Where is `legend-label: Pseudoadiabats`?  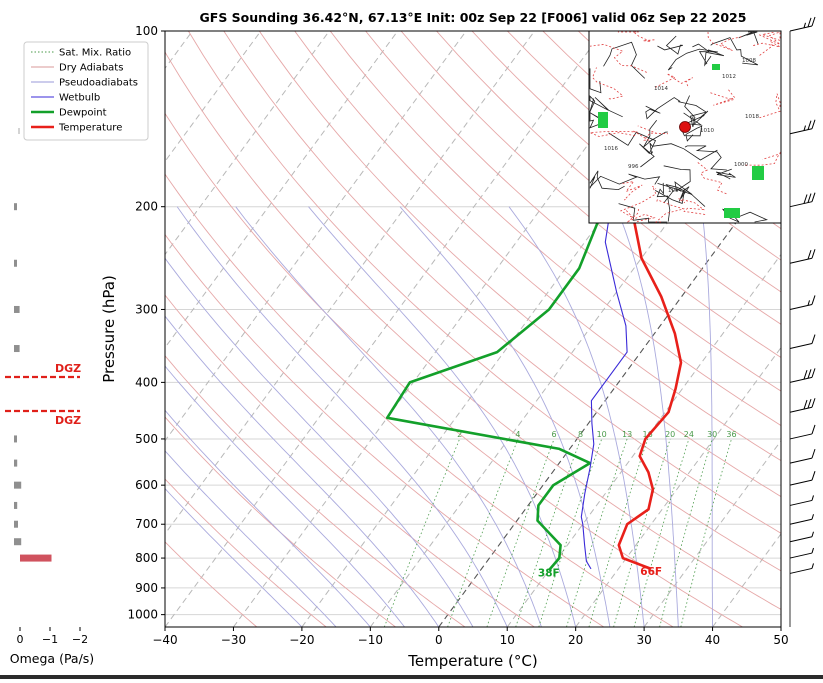 legend-label: Pseudoadiabats is located at coordinates (98, 83).